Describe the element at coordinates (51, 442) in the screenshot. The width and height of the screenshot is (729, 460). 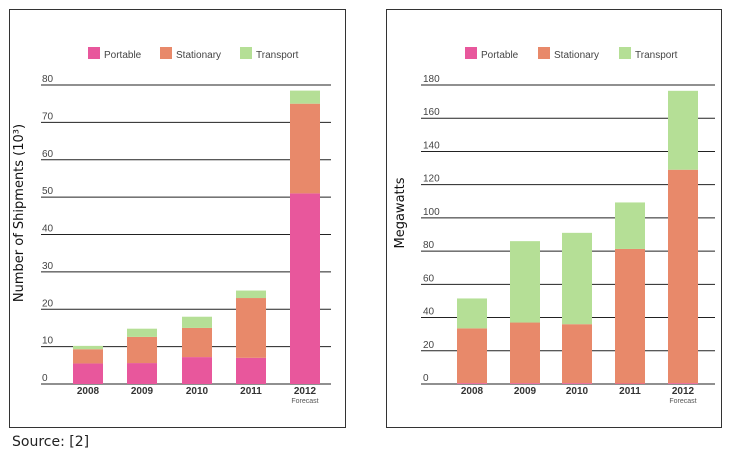
I see `source-note: Source: [2]` at that location.